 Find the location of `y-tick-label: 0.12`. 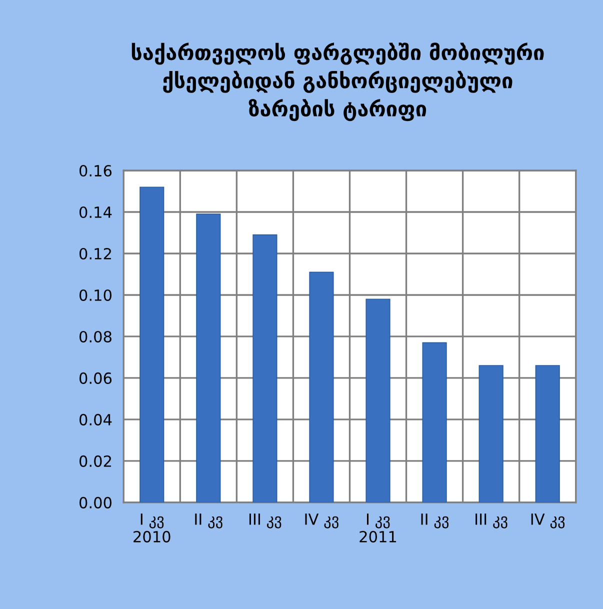

y-tick-label: 0.12 is located at coordinates (95, 254).